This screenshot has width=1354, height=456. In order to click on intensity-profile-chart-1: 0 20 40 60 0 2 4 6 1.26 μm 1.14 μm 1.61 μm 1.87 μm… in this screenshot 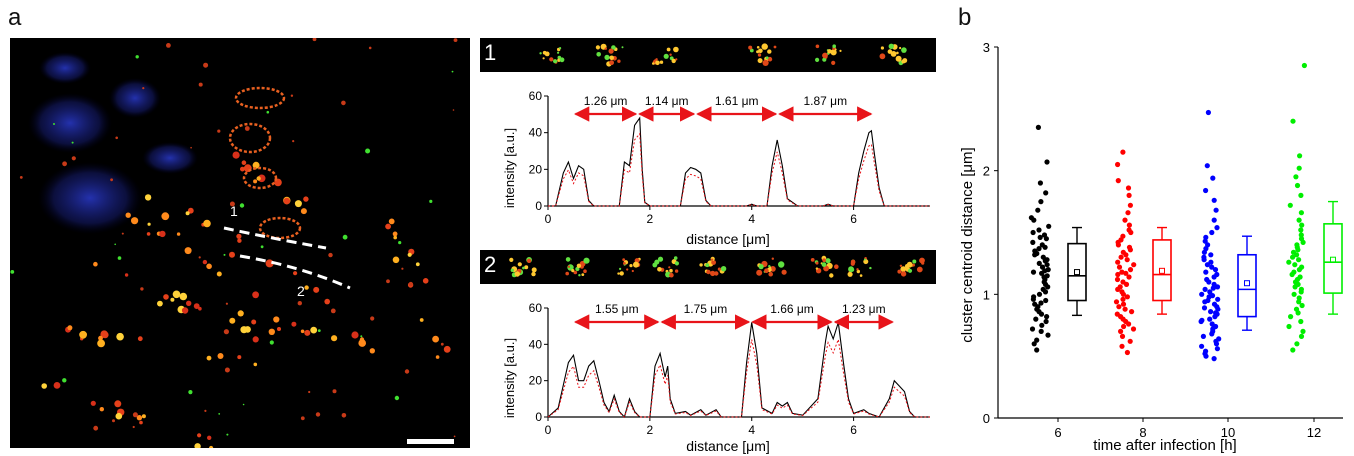, I will do `click(716, 168)`.